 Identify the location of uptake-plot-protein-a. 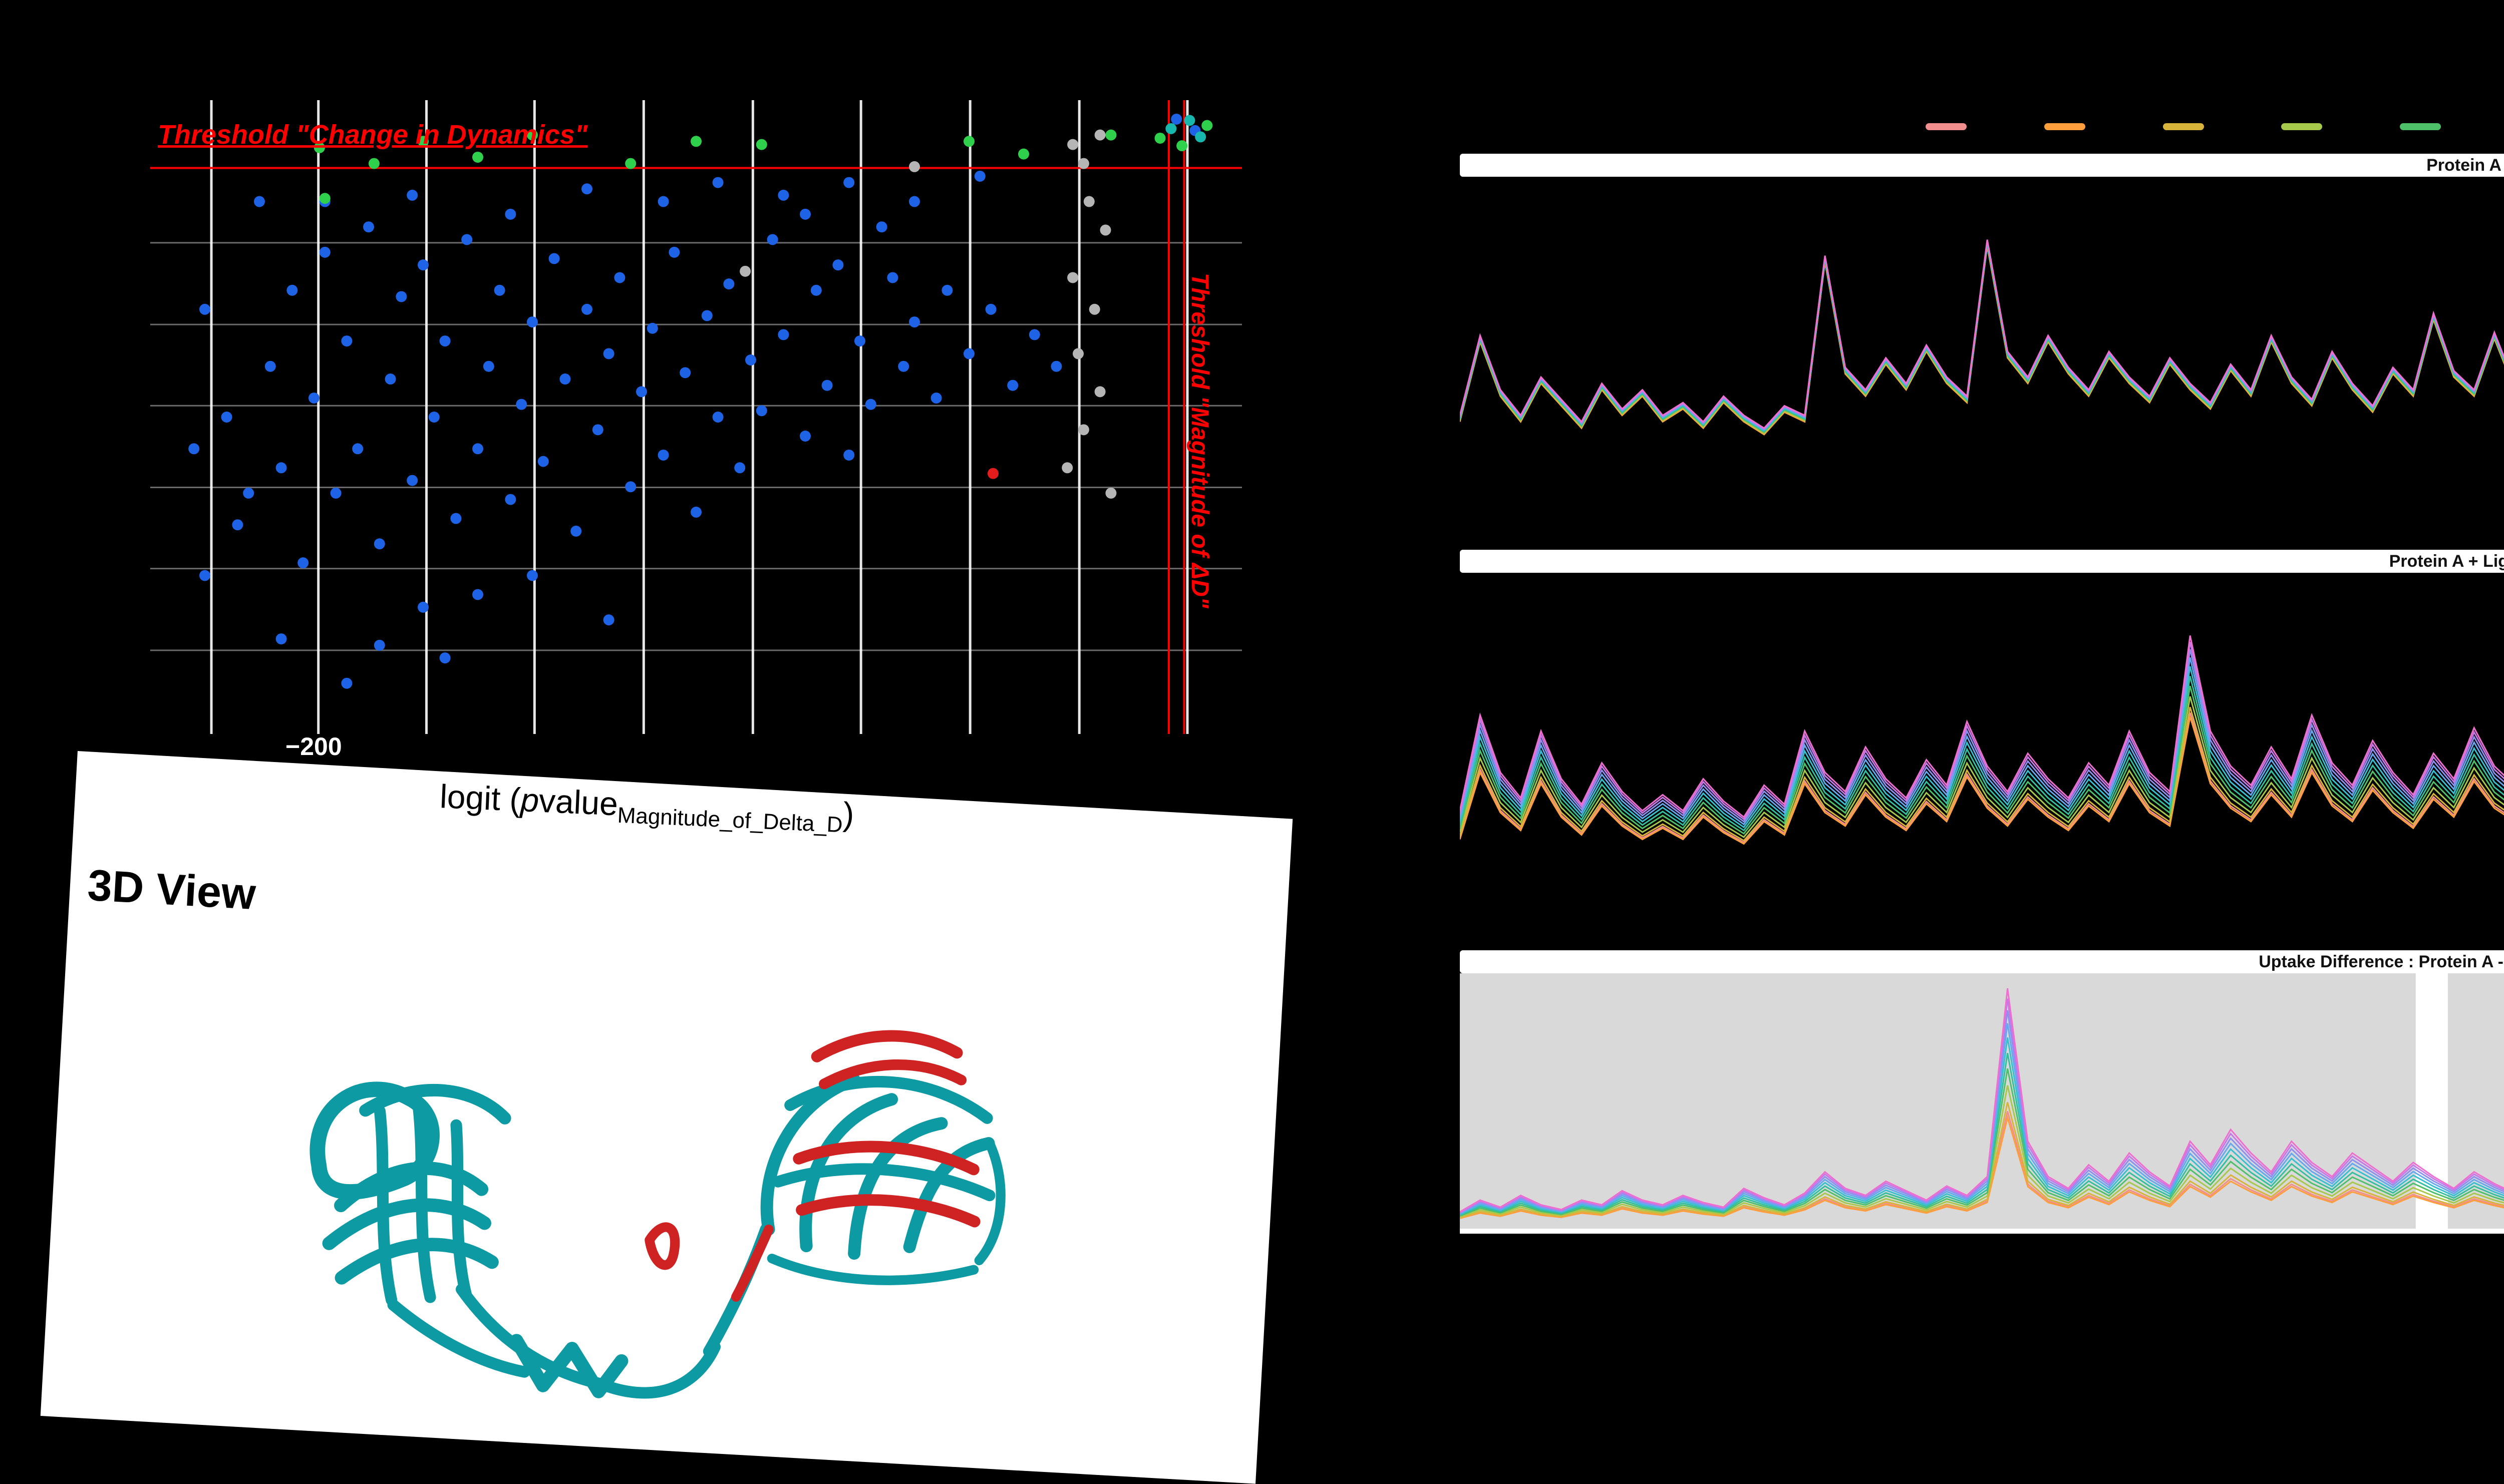
(1982, 349).